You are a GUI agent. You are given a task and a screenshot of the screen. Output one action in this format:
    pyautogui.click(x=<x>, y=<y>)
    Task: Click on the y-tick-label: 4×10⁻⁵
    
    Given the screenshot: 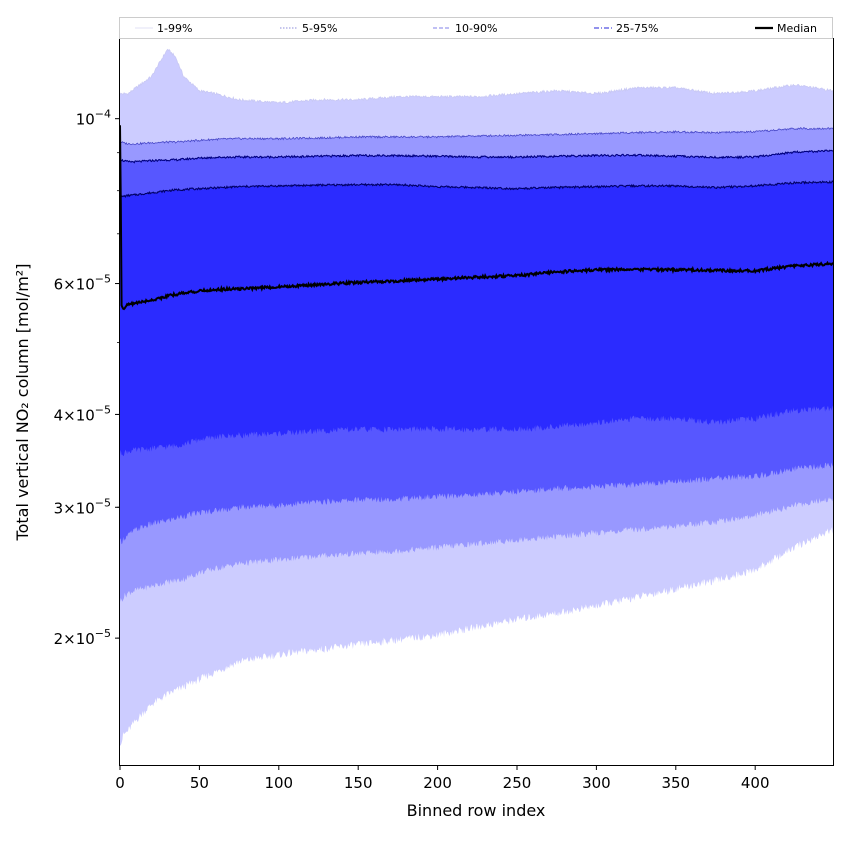 What is the action you would take?
    pyautogui.click(x=82, y=413)
    